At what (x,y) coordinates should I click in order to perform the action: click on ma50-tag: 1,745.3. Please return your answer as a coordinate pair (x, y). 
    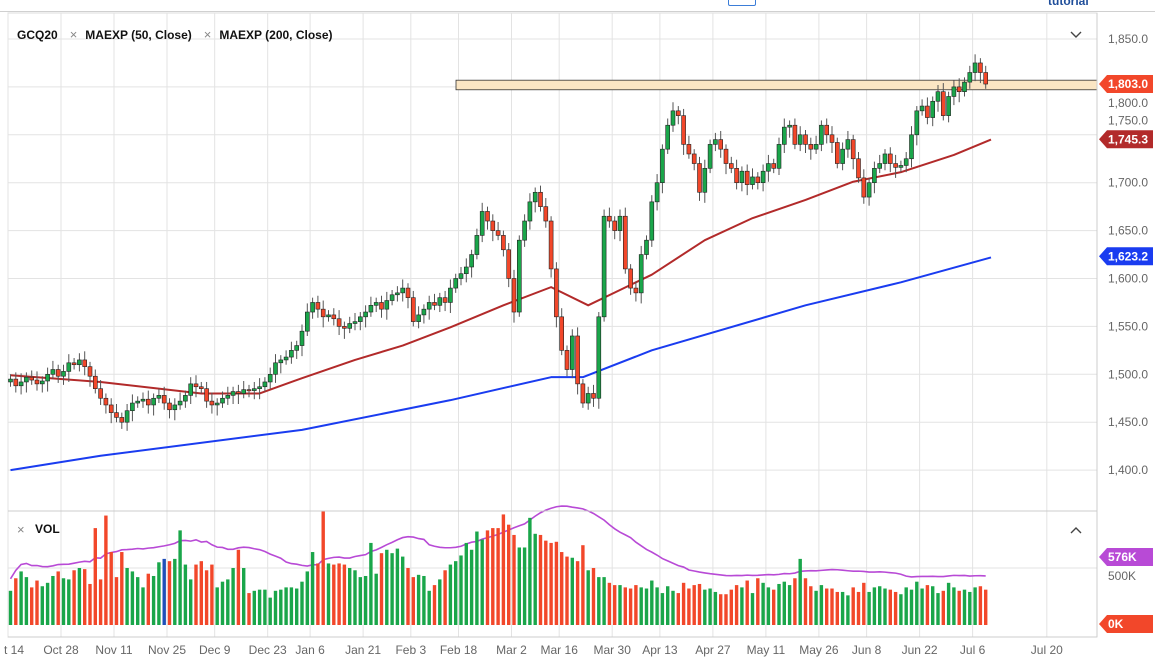
    Looking at the image, I should click on (1128, 139).